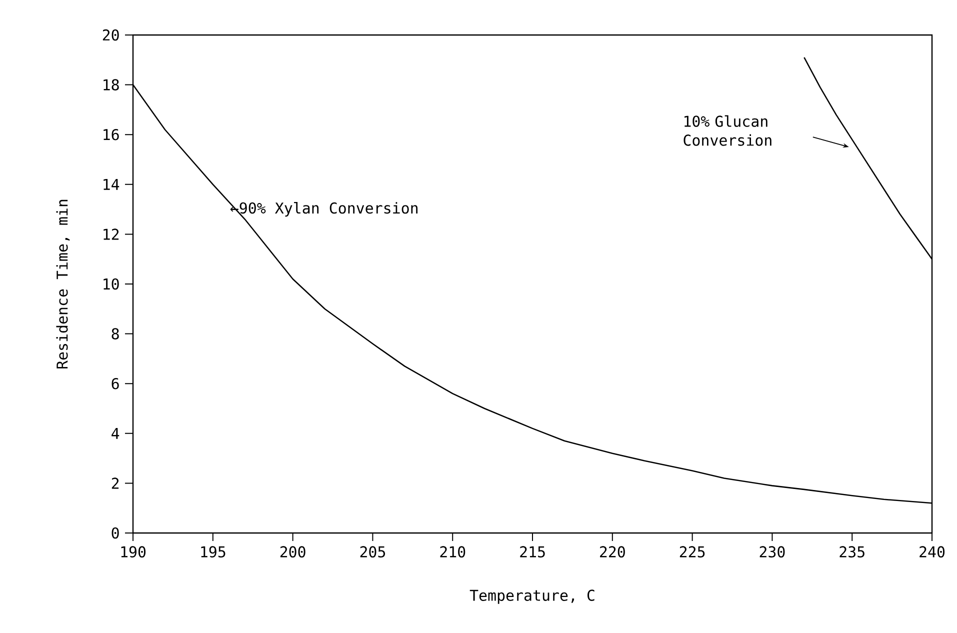 The height and width of the screenshot is (633, 957). Describe the element at coordinates (115, 483) in the screenshot. I see `y-tick-label: 2` at that location.